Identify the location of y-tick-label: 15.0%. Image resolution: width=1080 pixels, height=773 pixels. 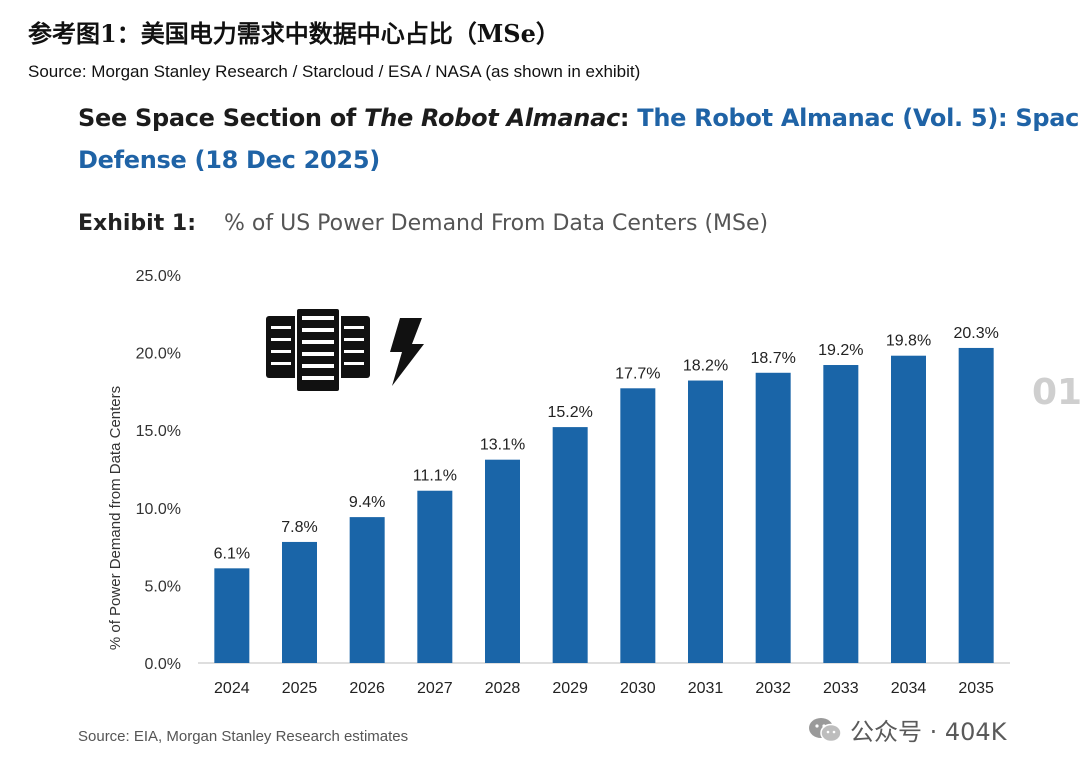
(158, 431).